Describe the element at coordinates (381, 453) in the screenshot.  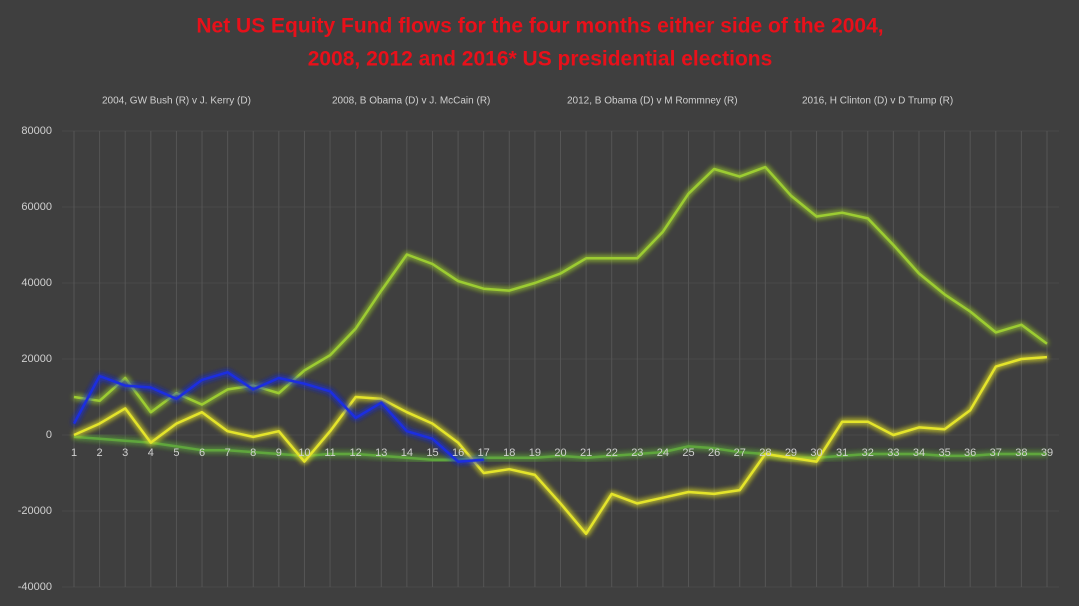
I see `x-tick-label: 13` at that location.